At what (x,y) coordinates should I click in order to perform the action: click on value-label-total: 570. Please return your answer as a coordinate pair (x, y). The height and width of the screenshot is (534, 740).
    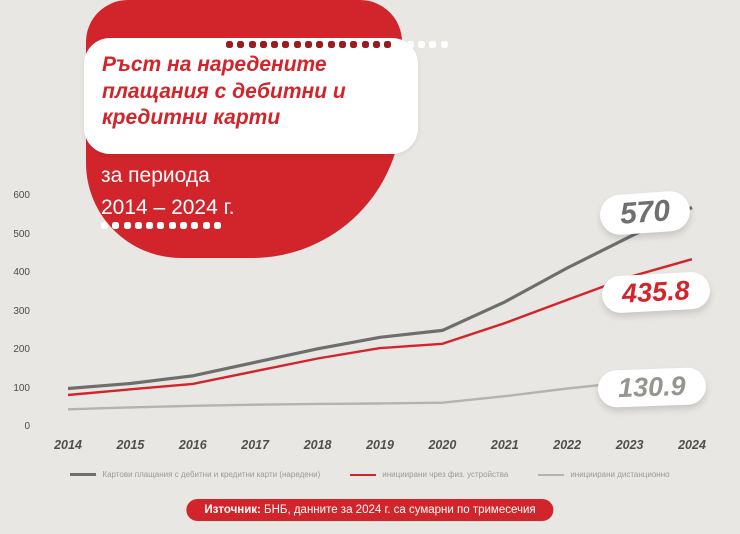
    Looking at the image, I should click on (645, 213).